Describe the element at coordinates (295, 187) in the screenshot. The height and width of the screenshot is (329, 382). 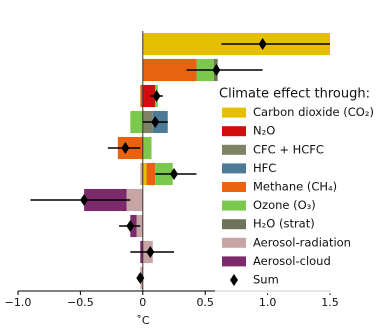
I see `legend-label: Methane (CH₄)` at that location.